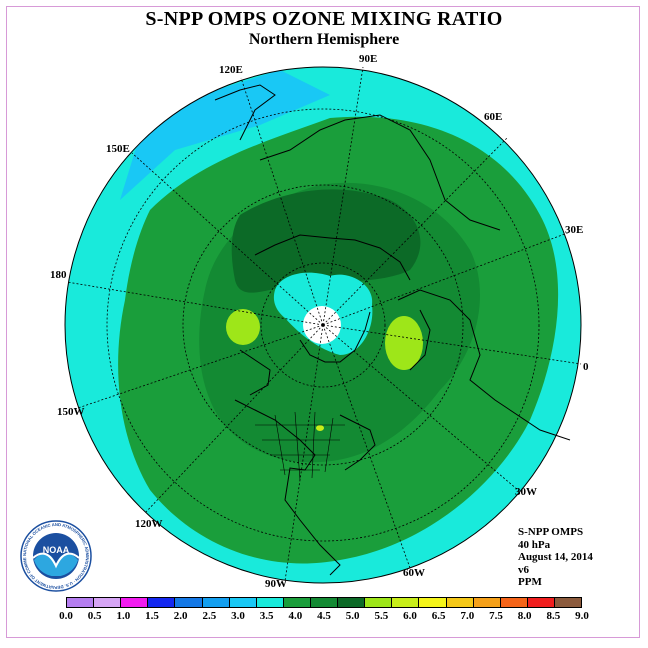 The height and width of the screenshot is (648, 648). What do you see at coordinates (414, 573) in the screenshot?
I see `lon-label-60w: 60W` at bounding box center [414, 573].